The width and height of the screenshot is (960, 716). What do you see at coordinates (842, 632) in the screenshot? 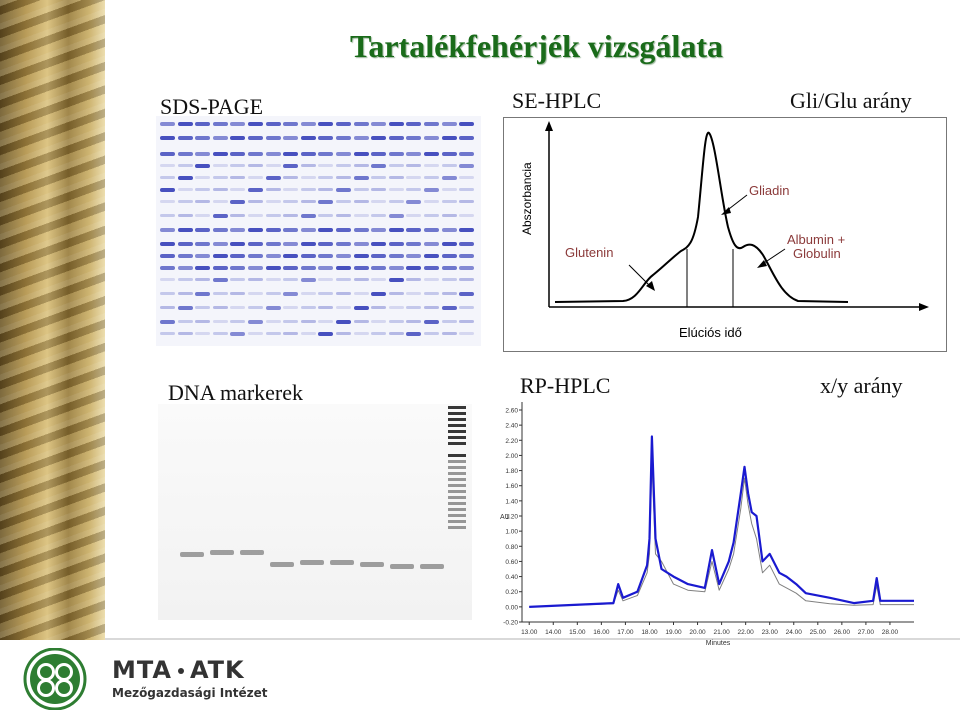
I see `x-tick-label: 26.00` at bounding box center [842, 632].